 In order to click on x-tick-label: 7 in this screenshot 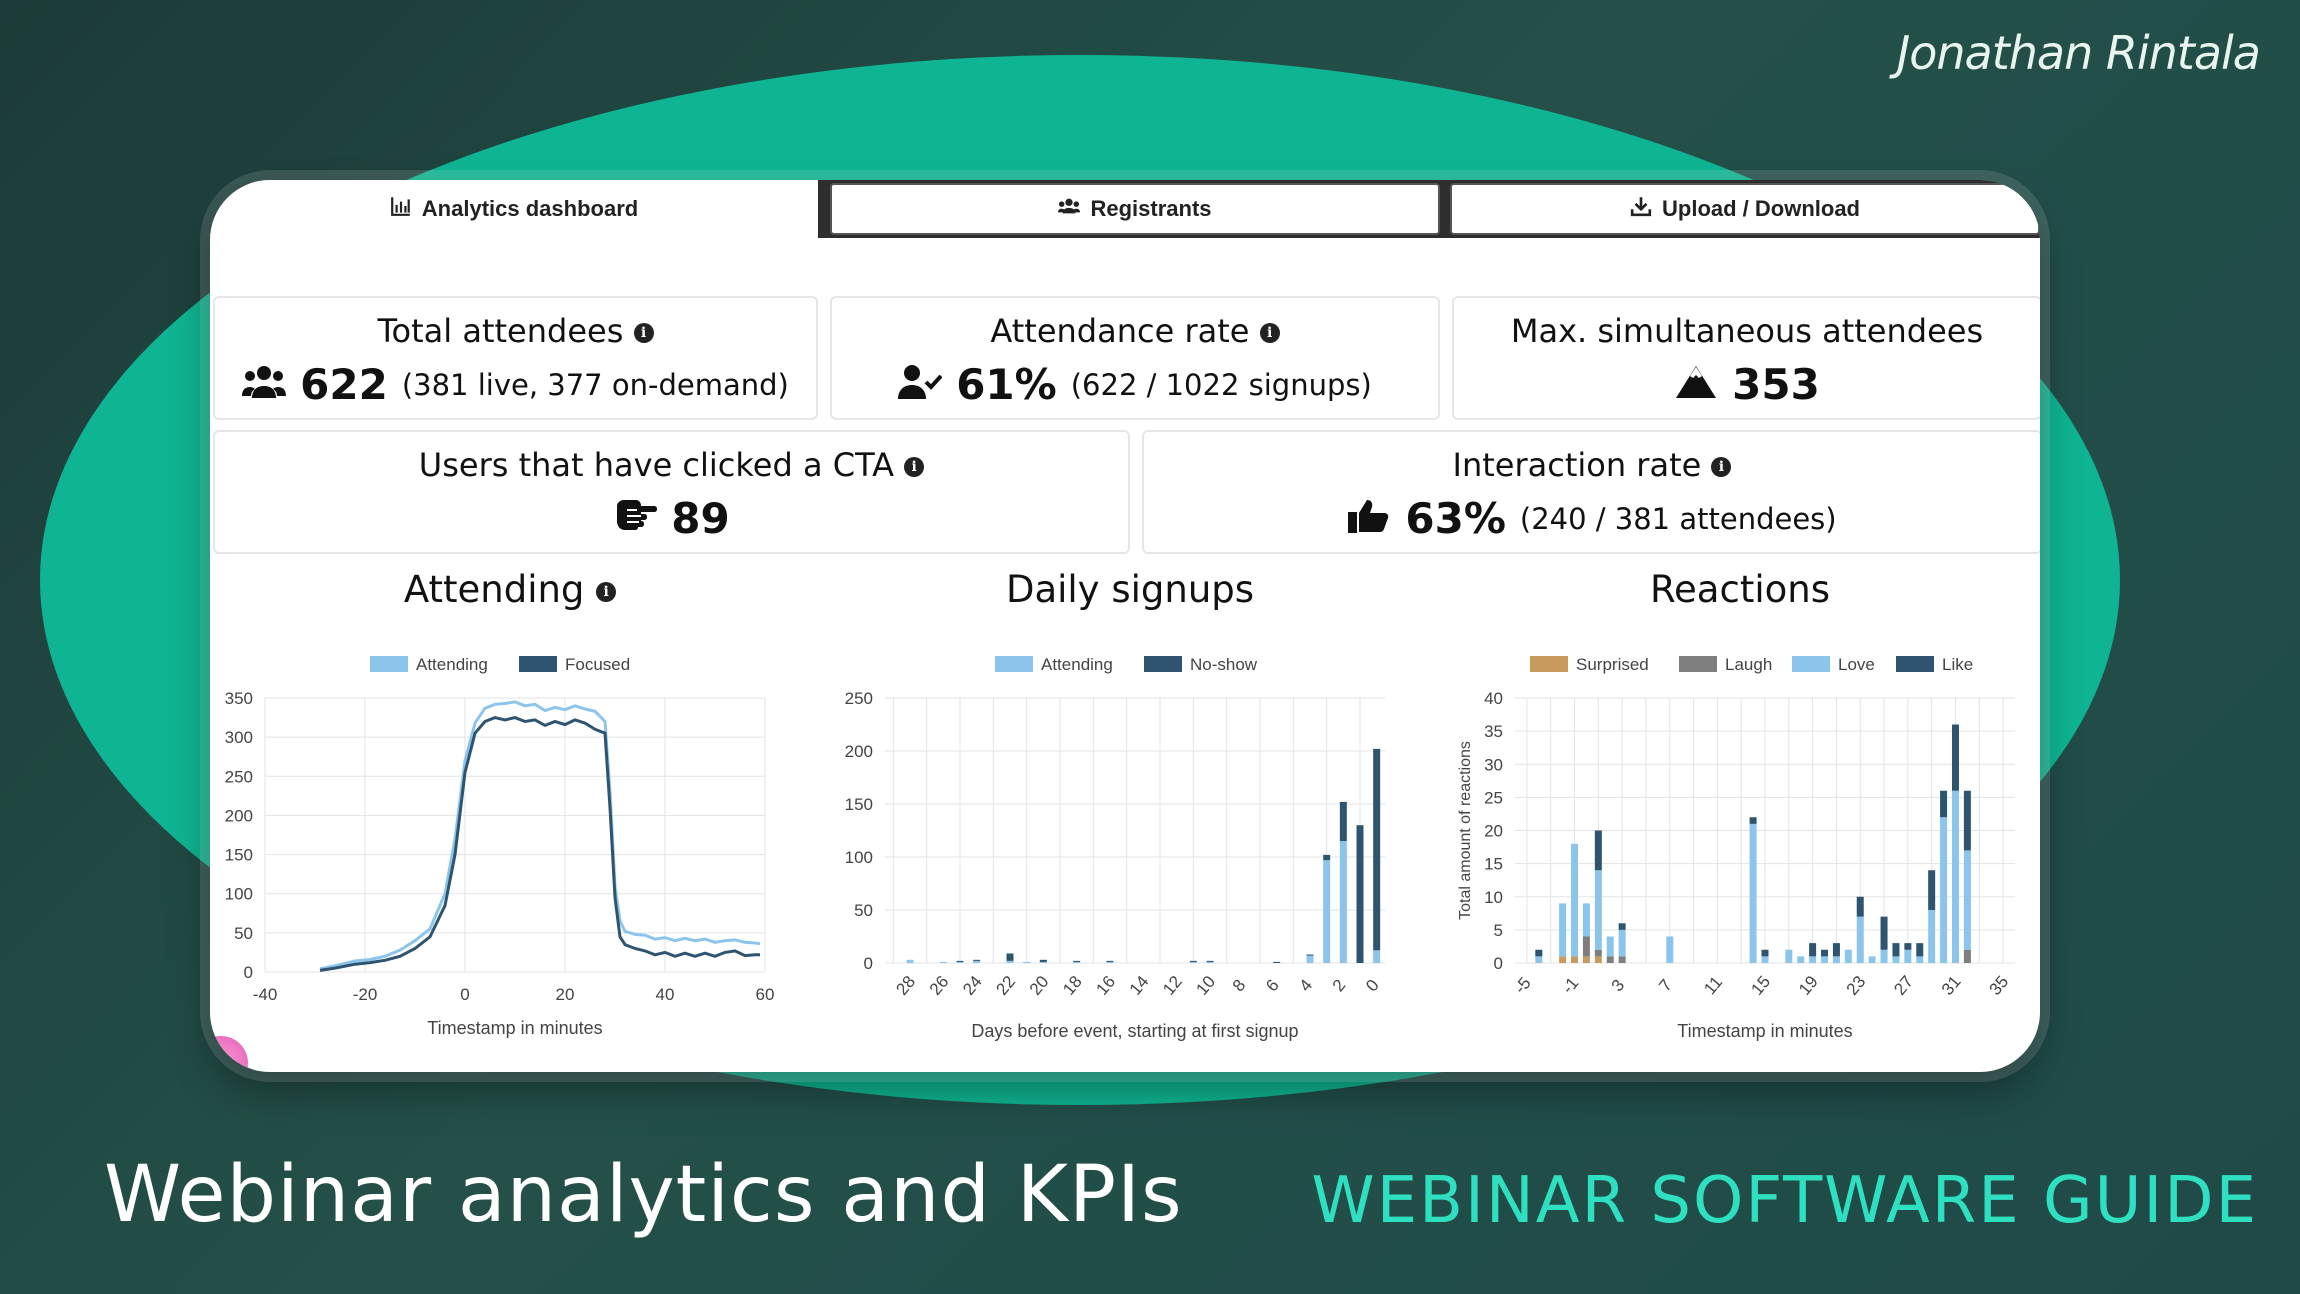, I will do `click(1665, 985)`.